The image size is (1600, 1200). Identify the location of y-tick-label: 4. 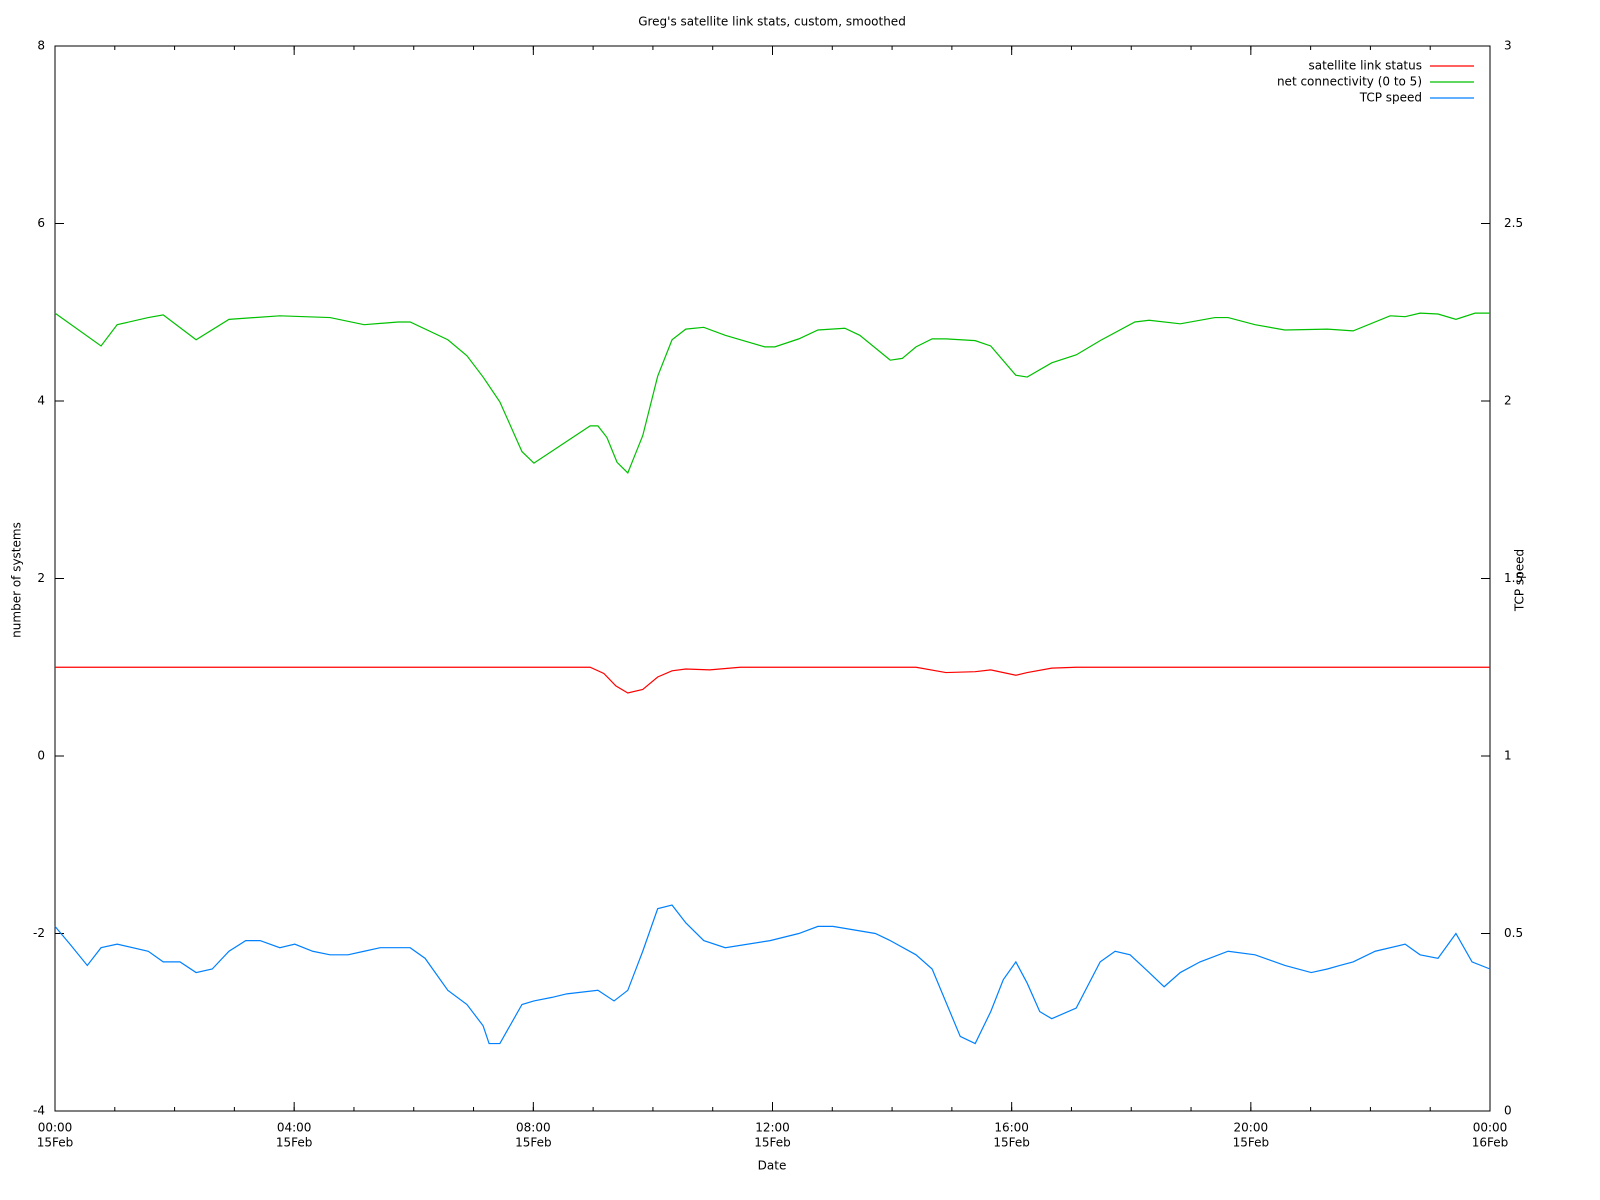
(41, 401).